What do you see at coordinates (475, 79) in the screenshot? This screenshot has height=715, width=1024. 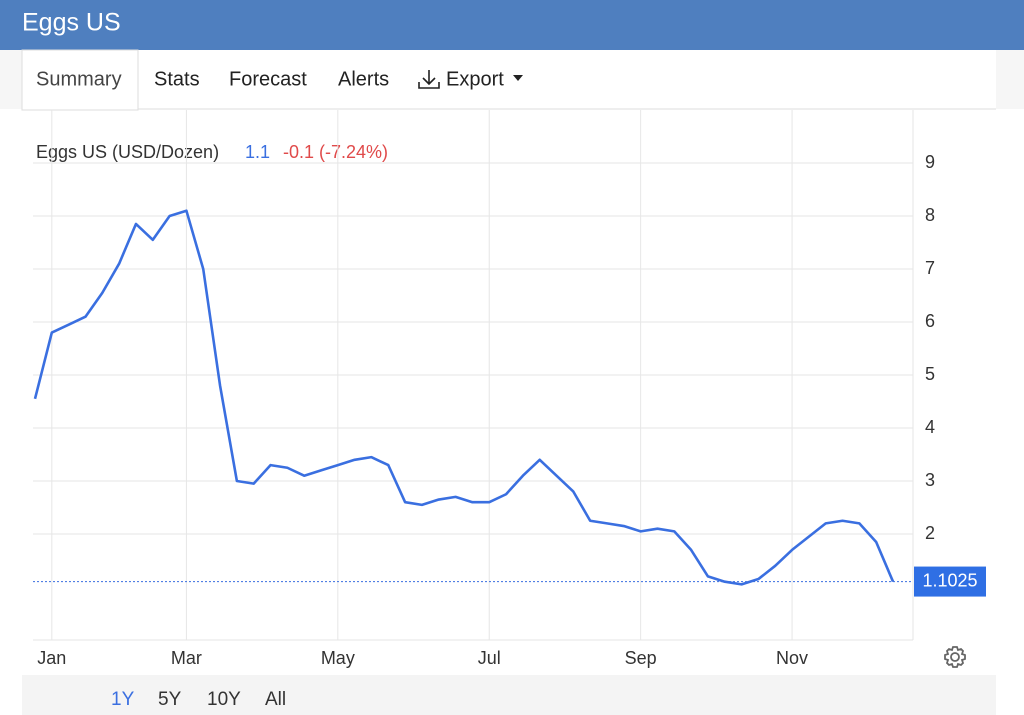 I see `tab: Export` at bounding box center [475, 79].